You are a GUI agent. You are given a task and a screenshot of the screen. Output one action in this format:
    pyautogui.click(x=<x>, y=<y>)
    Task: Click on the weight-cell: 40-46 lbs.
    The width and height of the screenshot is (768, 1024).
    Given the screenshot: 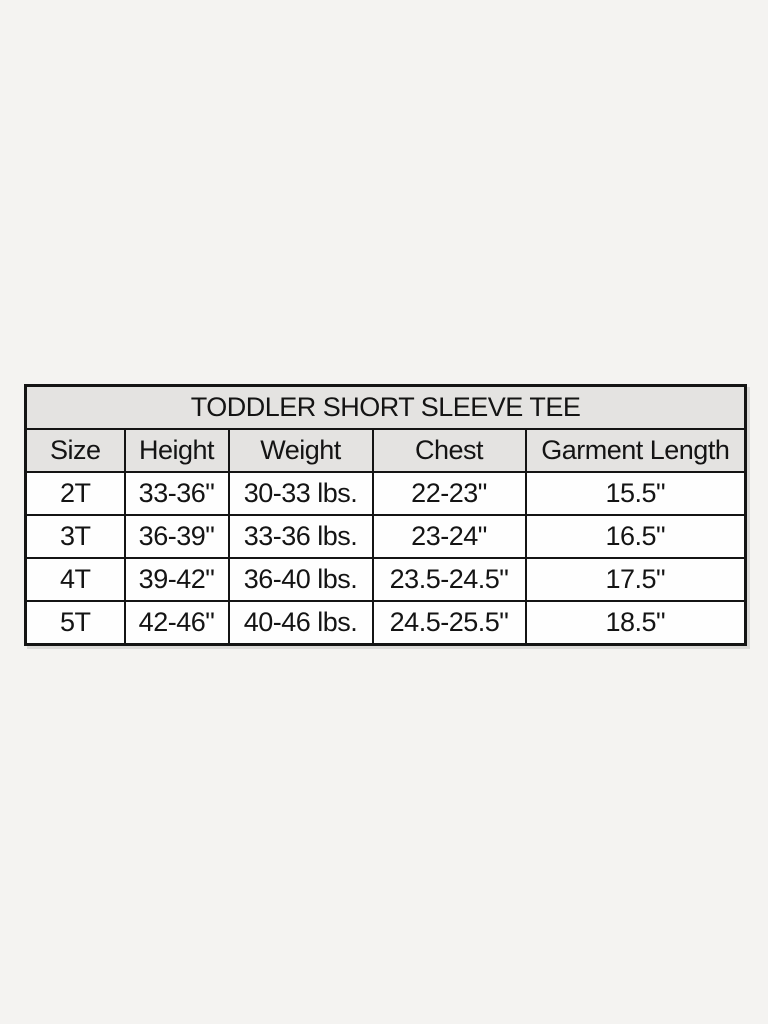 What is the action you would take?
    pyautogui.click(x=300, y=623)
    